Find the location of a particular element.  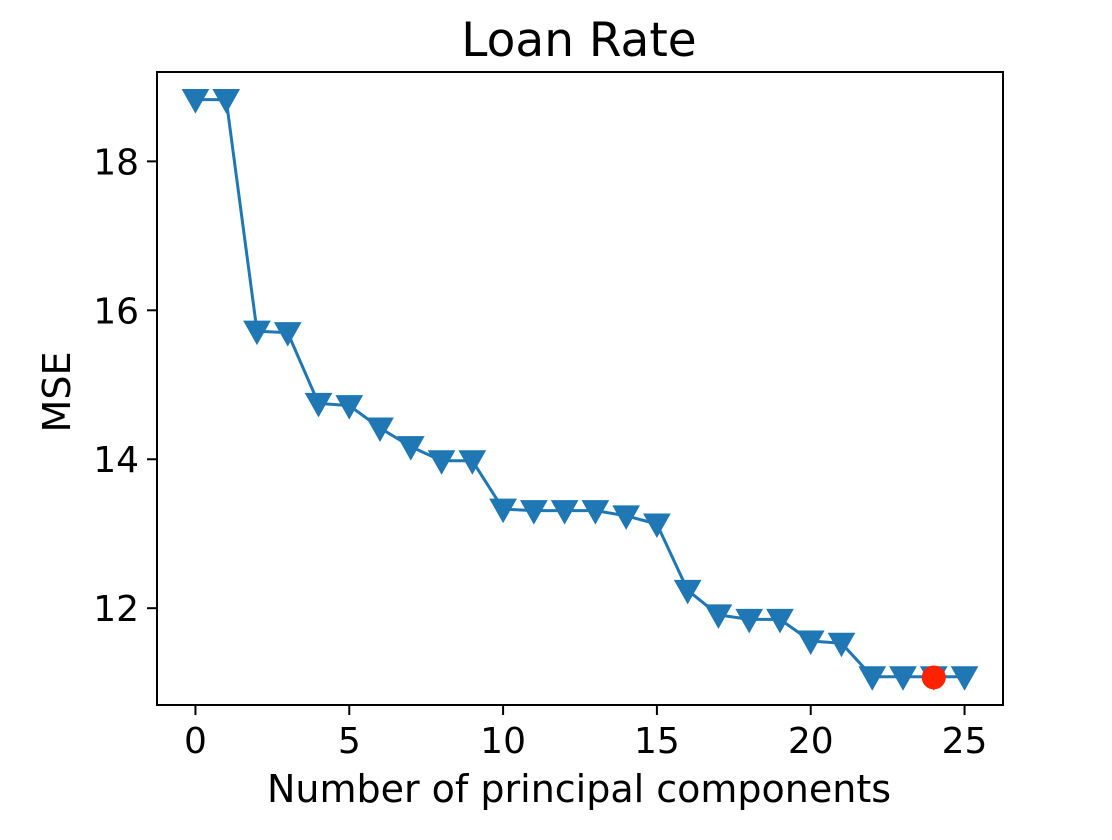

y-axis-ticks: 12 14 16 18 is located at coordinates (125, 386).